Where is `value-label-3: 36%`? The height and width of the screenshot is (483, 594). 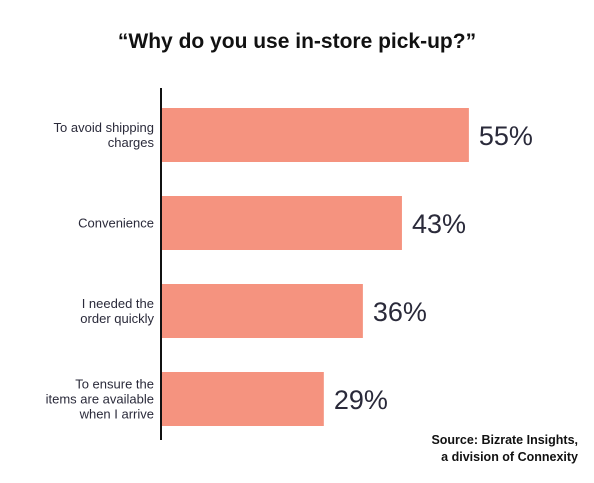 value-label-3: 36% is located at coordinates (400, 312).